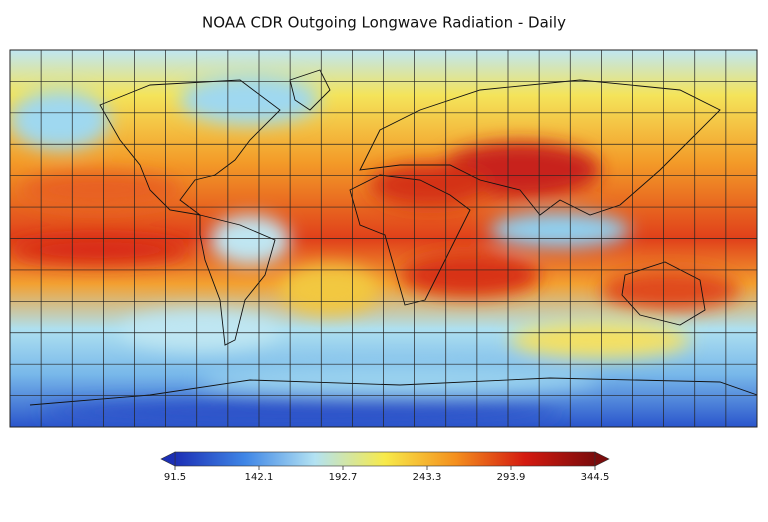  Describe the element at coordinates (511, 477) in the screenshot. I see `colorbar-tick-label: 293.9` at that location.